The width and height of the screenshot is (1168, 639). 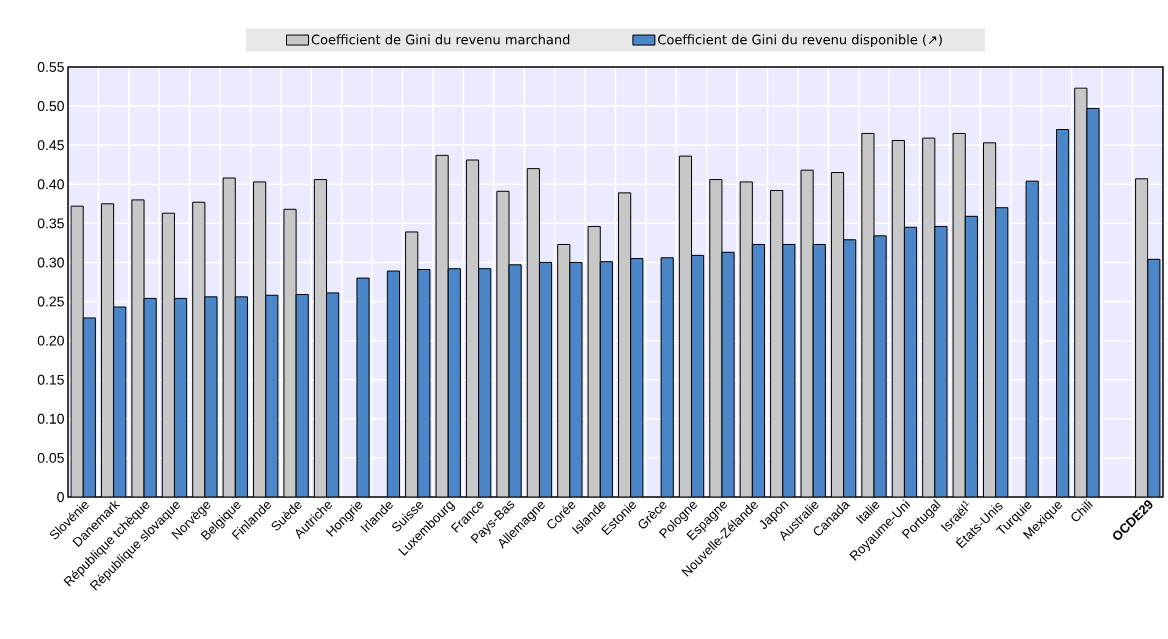 What do you see at coordinates (50, 262) in the screenshot?
I see `y-tick-label: 0.30` at bounding box center [50, 262].